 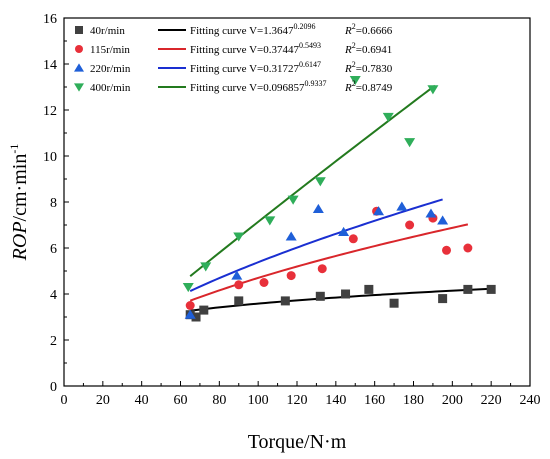 I want to click on legend-fit-label: Fitting curve V=1.36470.2096, so click(x=252, y=29).